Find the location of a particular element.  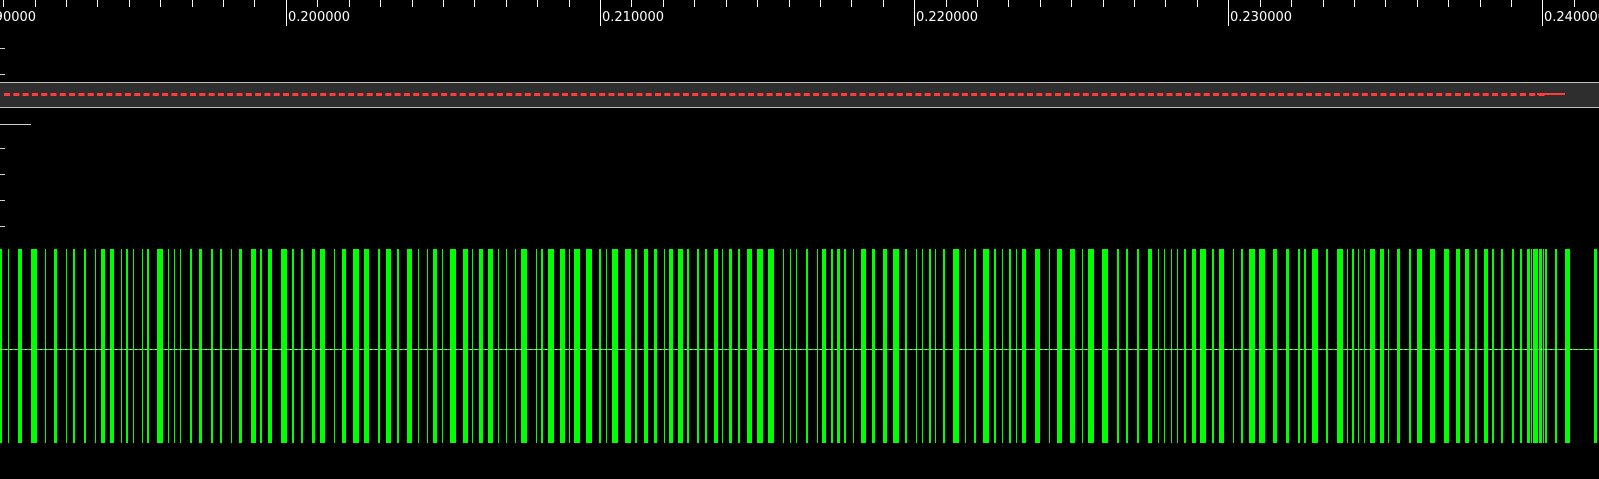

label-markers is located at coordinates (784, 94).